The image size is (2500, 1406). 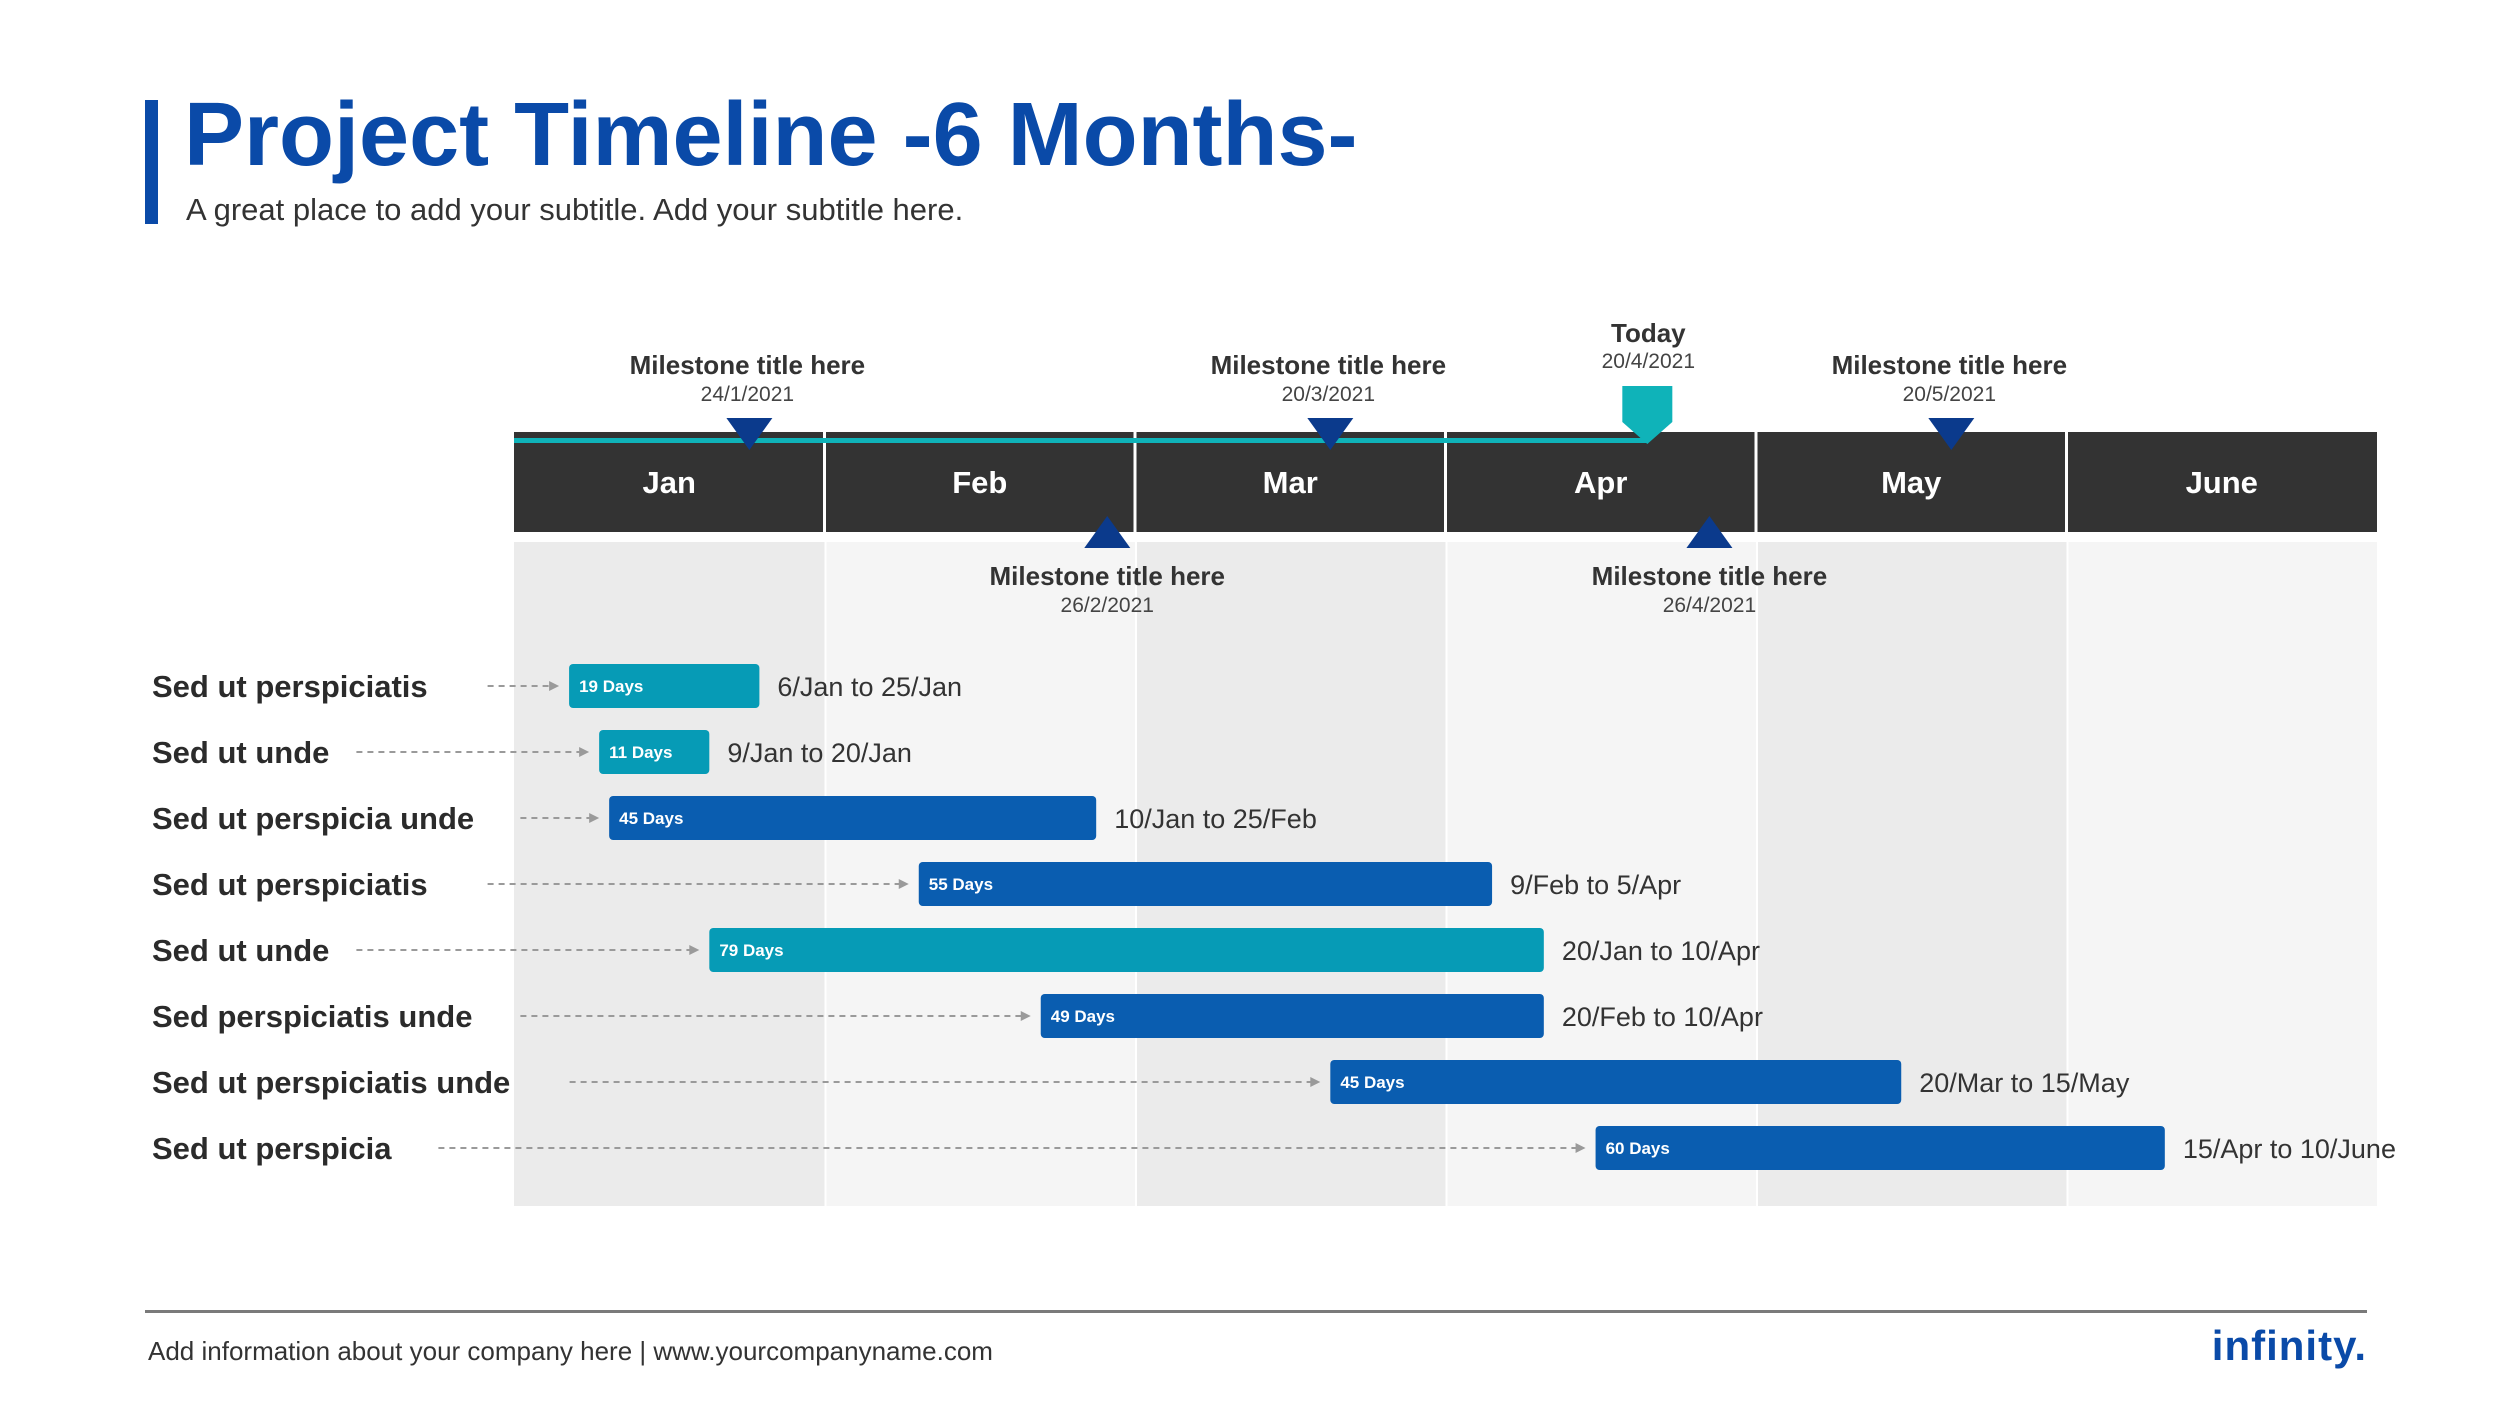 What do you see at coordinates (2024, 1083) in the screenshot?
I see `task-range-label: 20/Mar to 15/May` at bounding box center [2024, 1083].